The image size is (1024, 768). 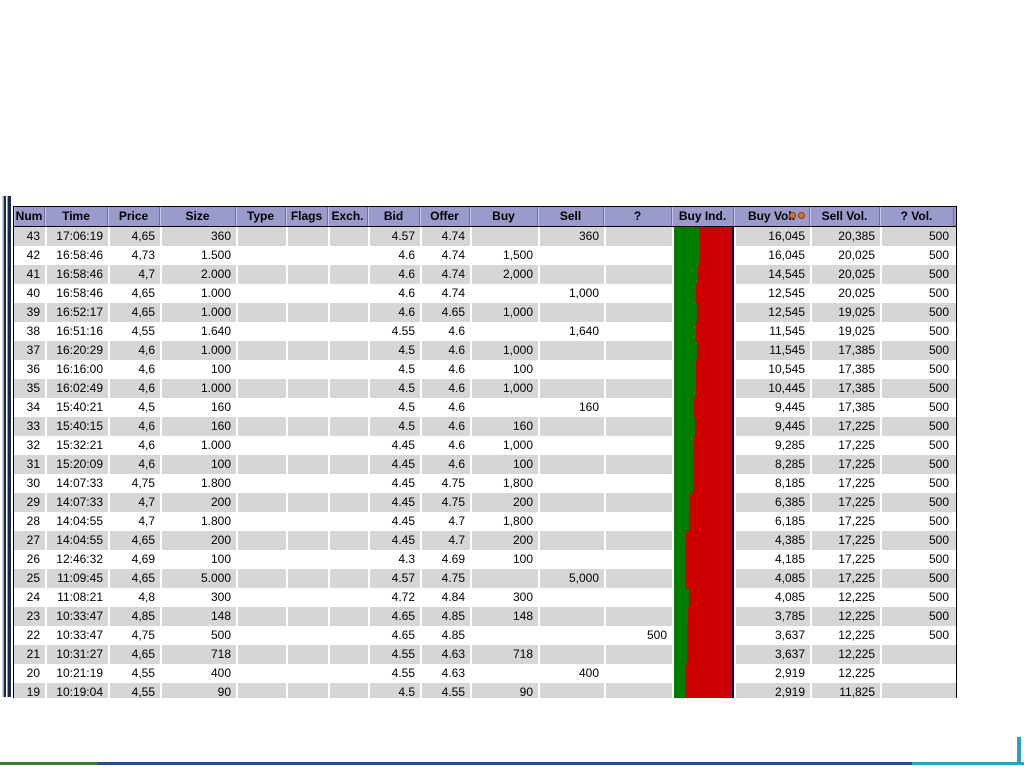 I want to click on column-header-bid: Bid, so click(x=394, y=216).